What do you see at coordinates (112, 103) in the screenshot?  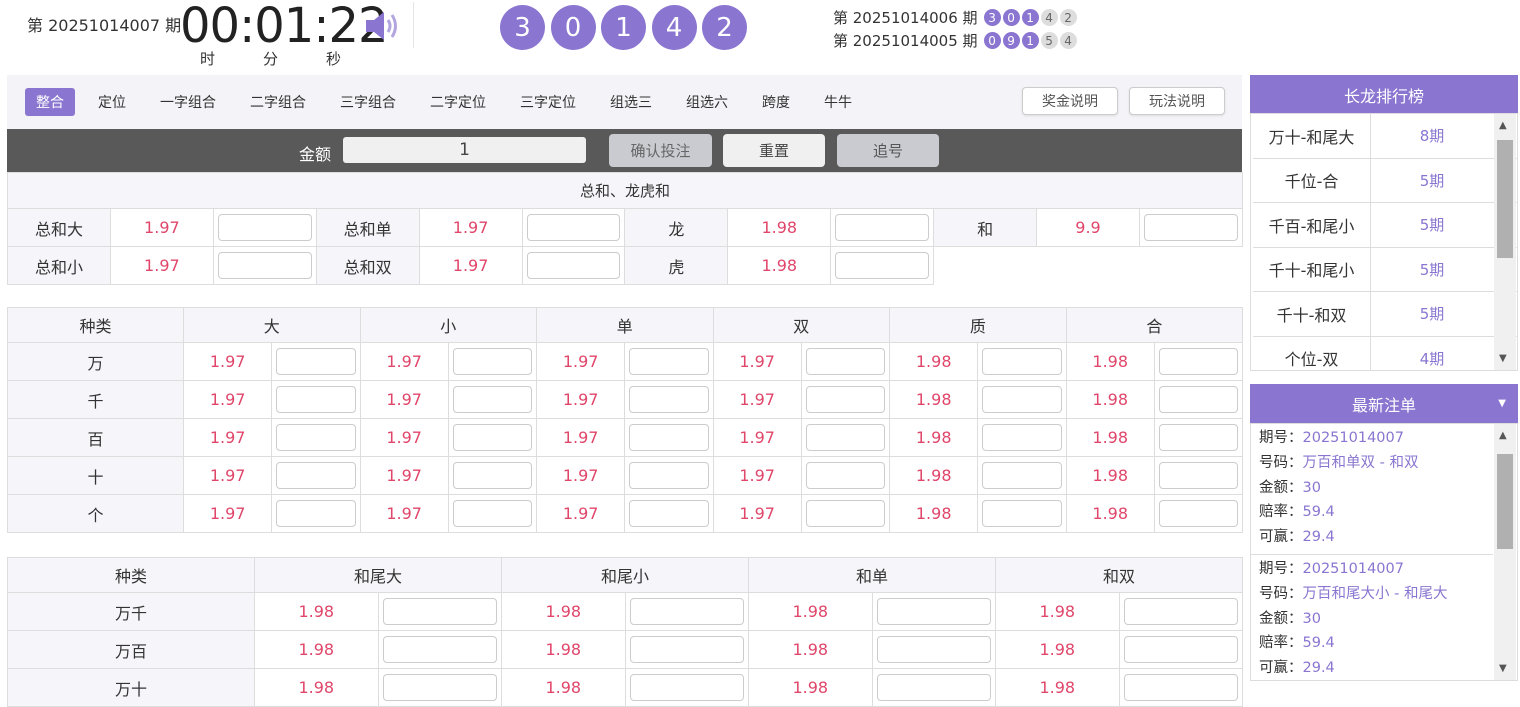 I see `tab-1: 定位` at bounding box center [112, 103].